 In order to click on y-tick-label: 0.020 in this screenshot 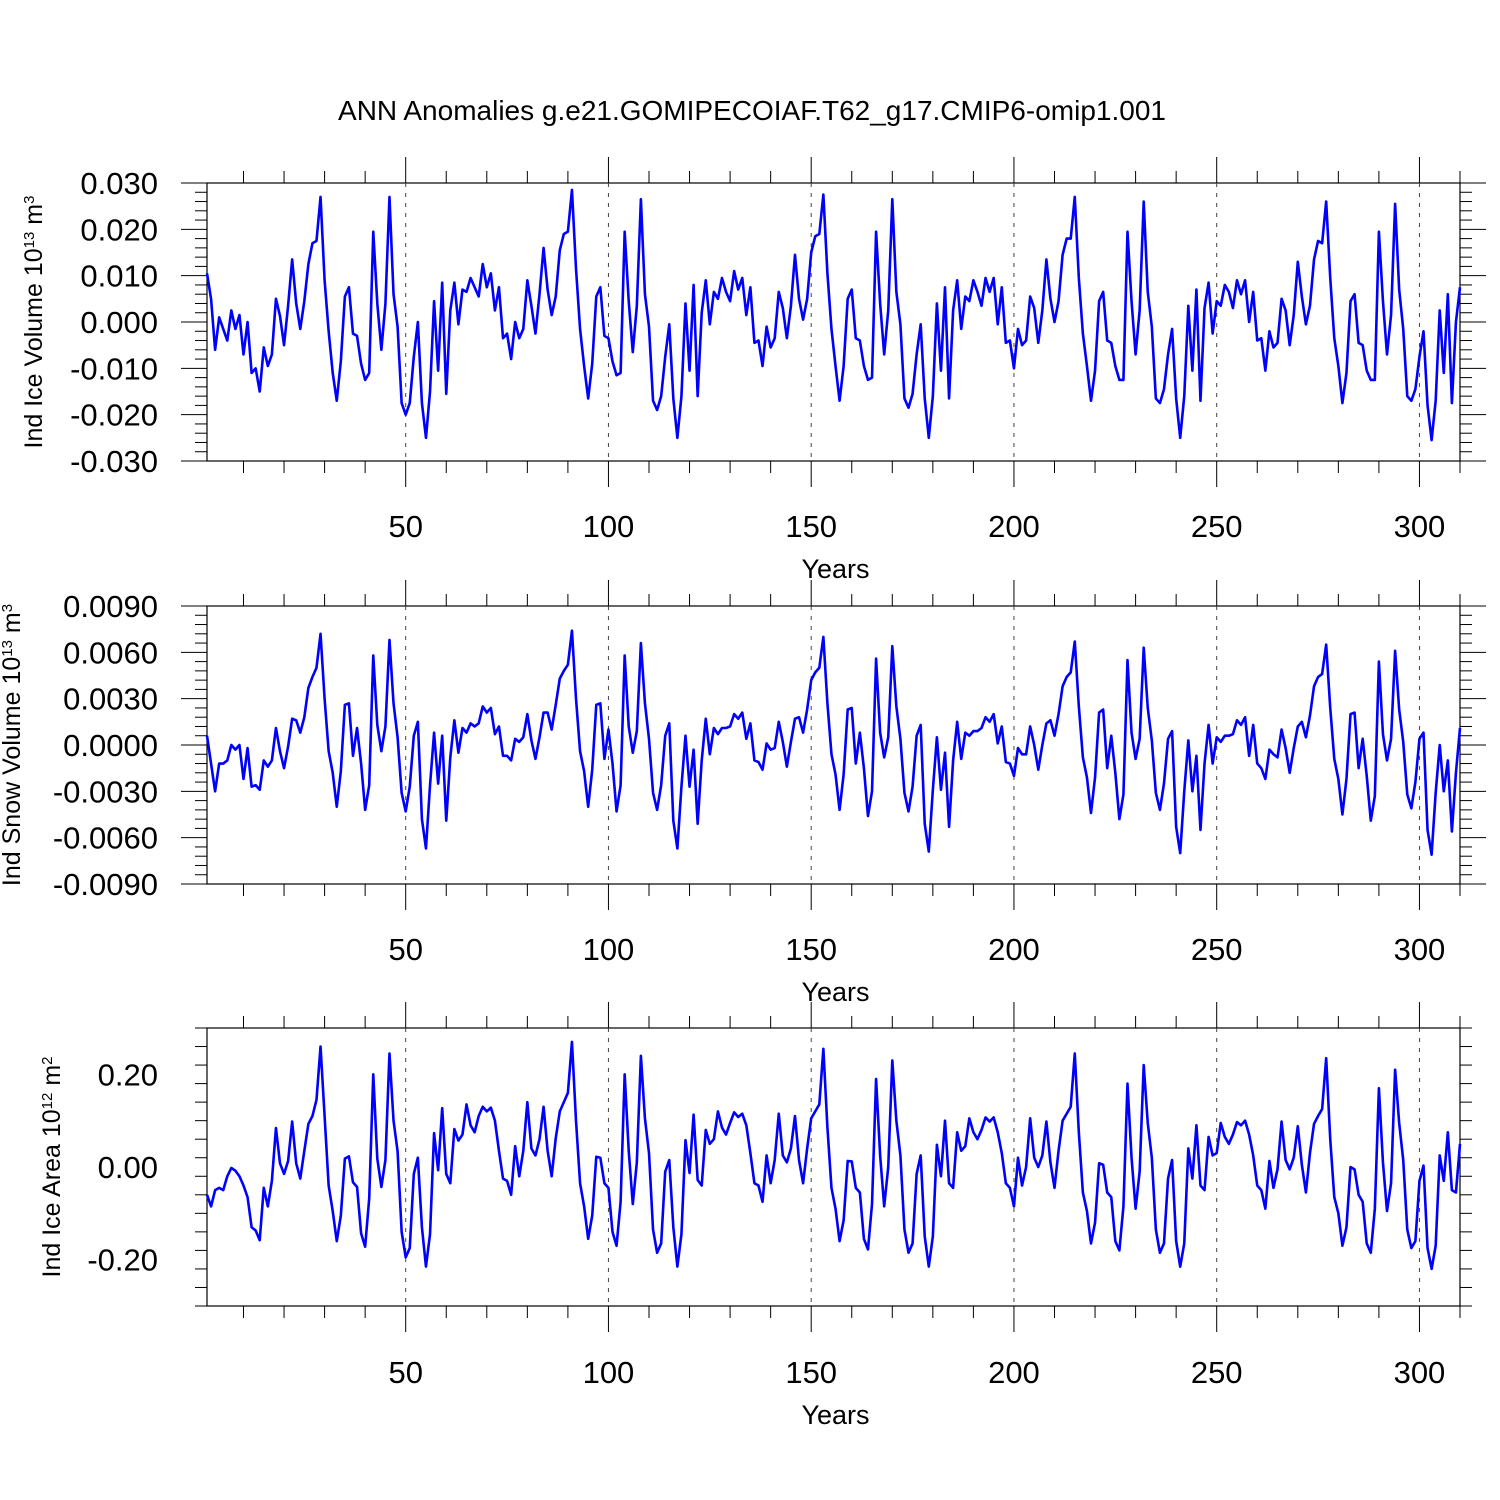, I will do `click(119, 229)`.